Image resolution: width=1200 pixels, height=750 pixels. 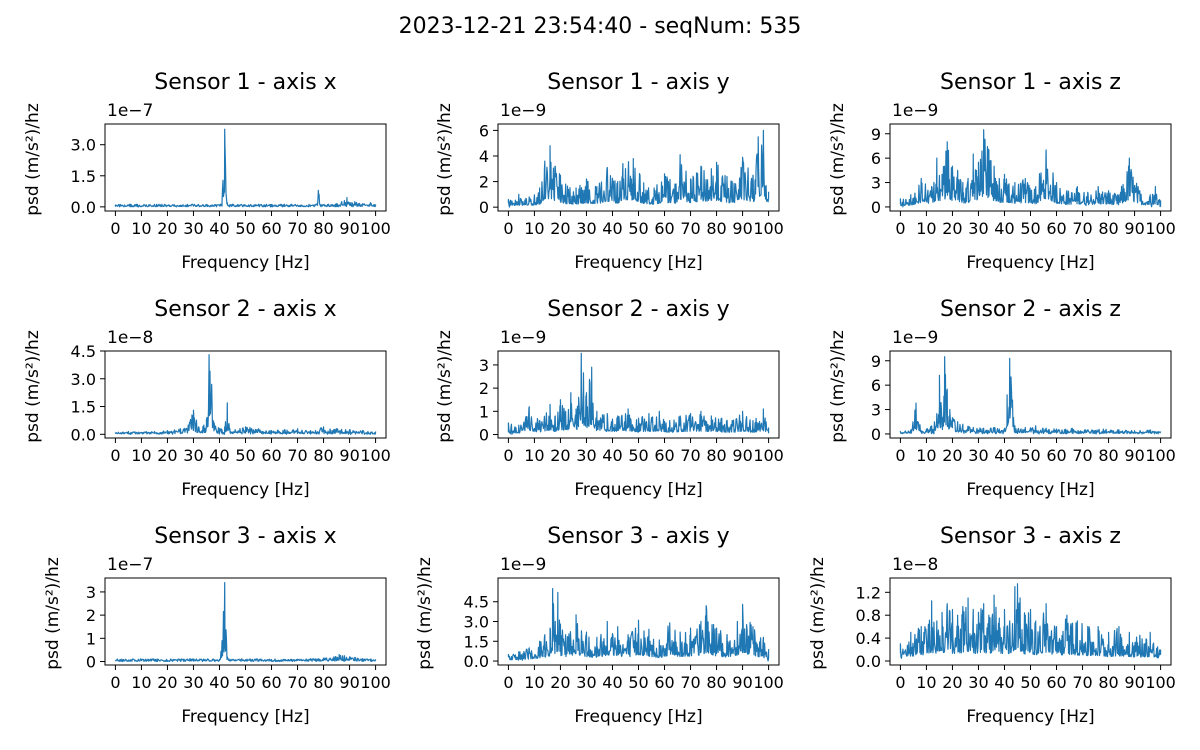 What do you see at coordinates (476, 661) in the screenshot?
I see `y-tick-label: 0.0` at bounding box center [476, 661].